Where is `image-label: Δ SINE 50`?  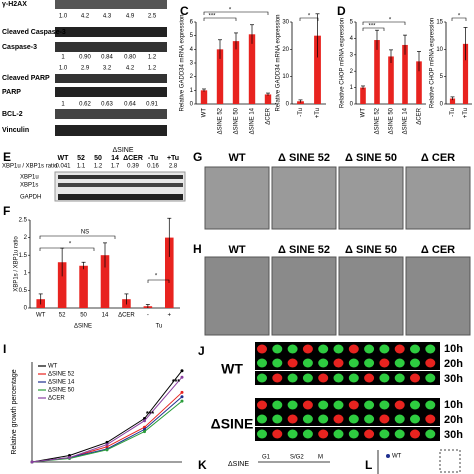 image-label: Δ SINE 50 is located at coordinates (371, 158).